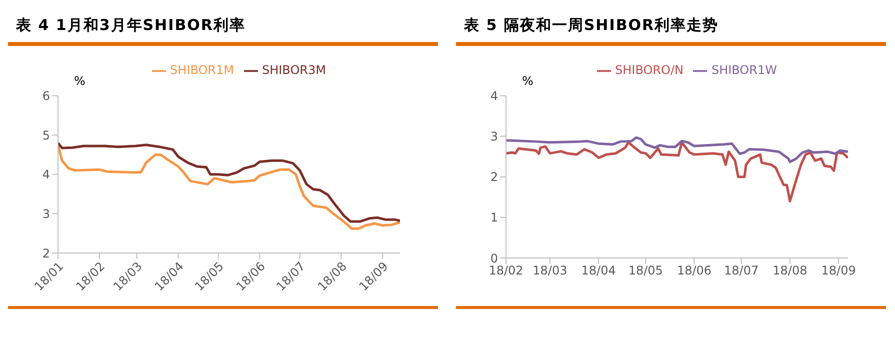 The width and height of the screenshot is (895, 338). I want to click on x-tick-label: 18/08, so click(790, 271).